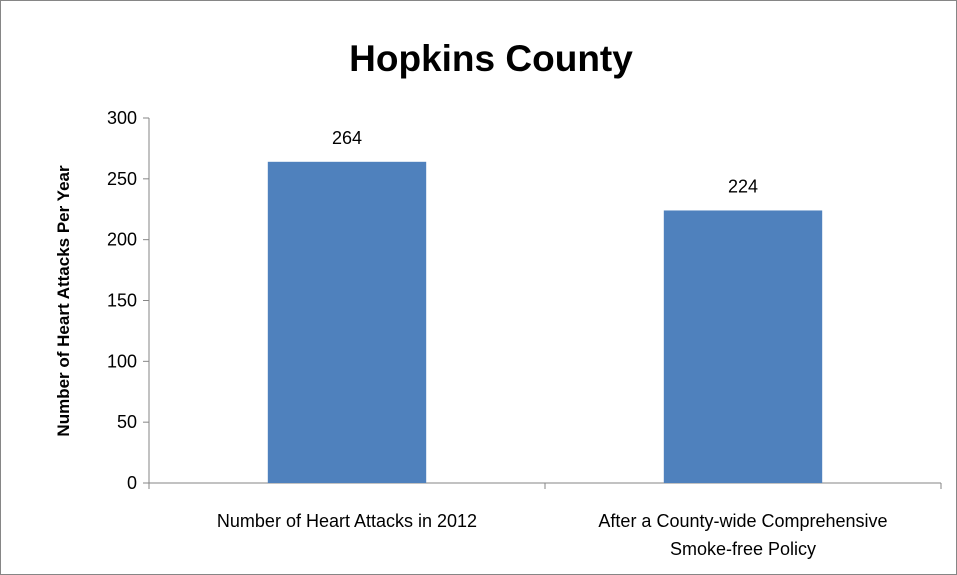 Image resolution: width=957 pixels, height=575 pixels. I want to click on y-tick-label: 150, so click(122, 301).